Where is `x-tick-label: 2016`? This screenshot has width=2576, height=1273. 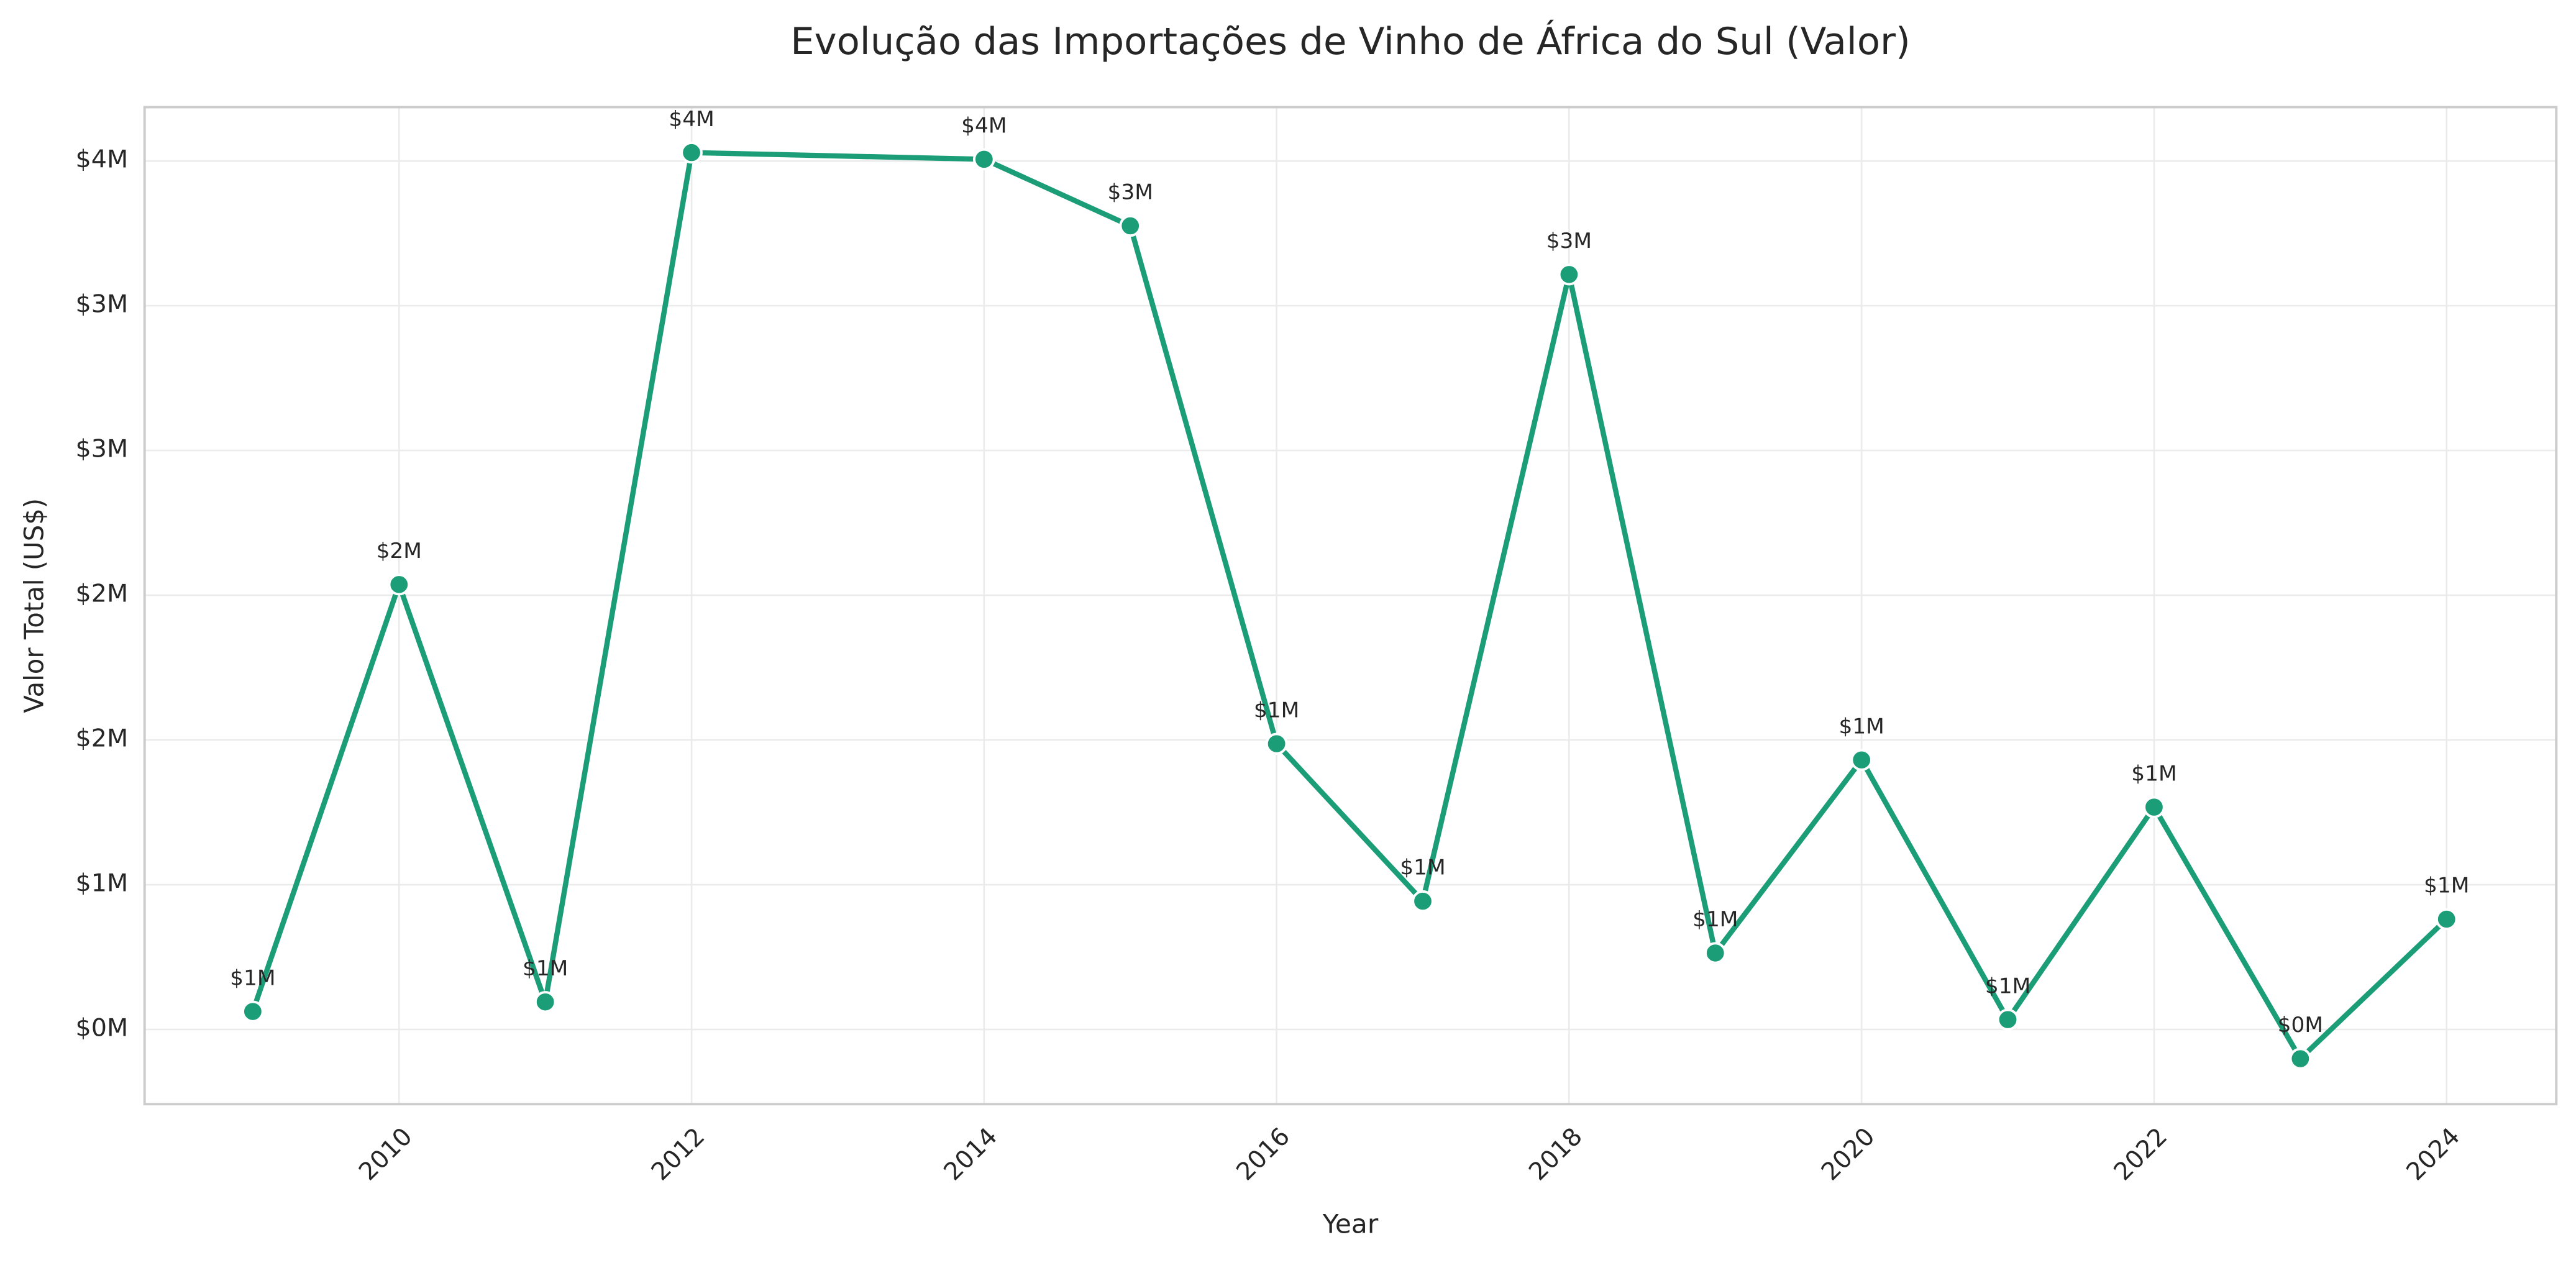 x-tick-label: 2016 is located at coordinates (1263, 1154).